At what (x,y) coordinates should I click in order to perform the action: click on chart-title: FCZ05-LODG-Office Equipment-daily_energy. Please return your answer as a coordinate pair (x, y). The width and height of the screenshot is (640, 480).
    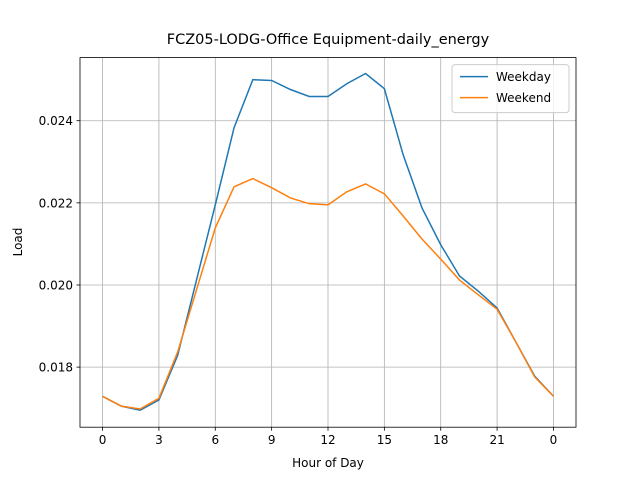
    Looking at the image, I should click on (328, 40).